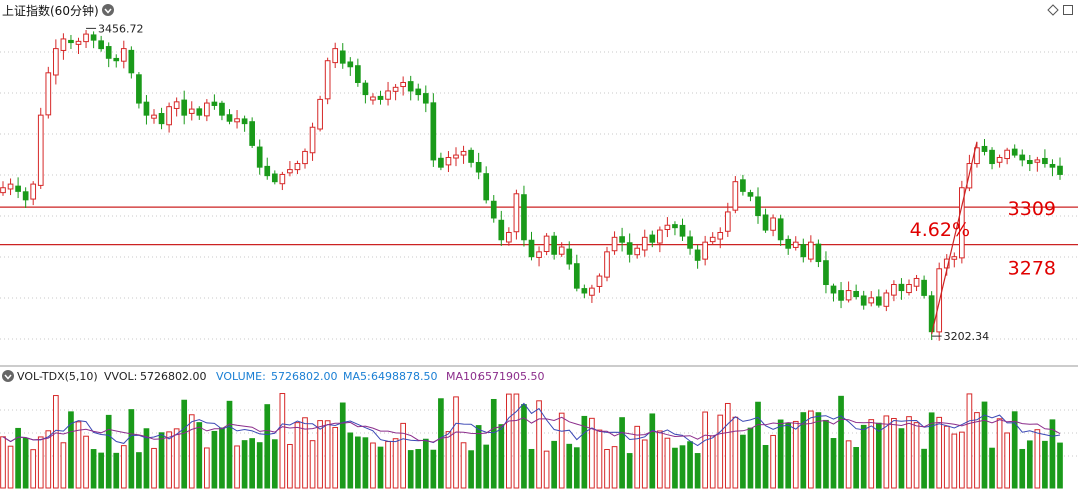 Image resolution: width=1078 pixels, height=491 pixels. Describe the element at coordinates (108, 10) in the screenshot. I see `chevron-down-icon` at that location.